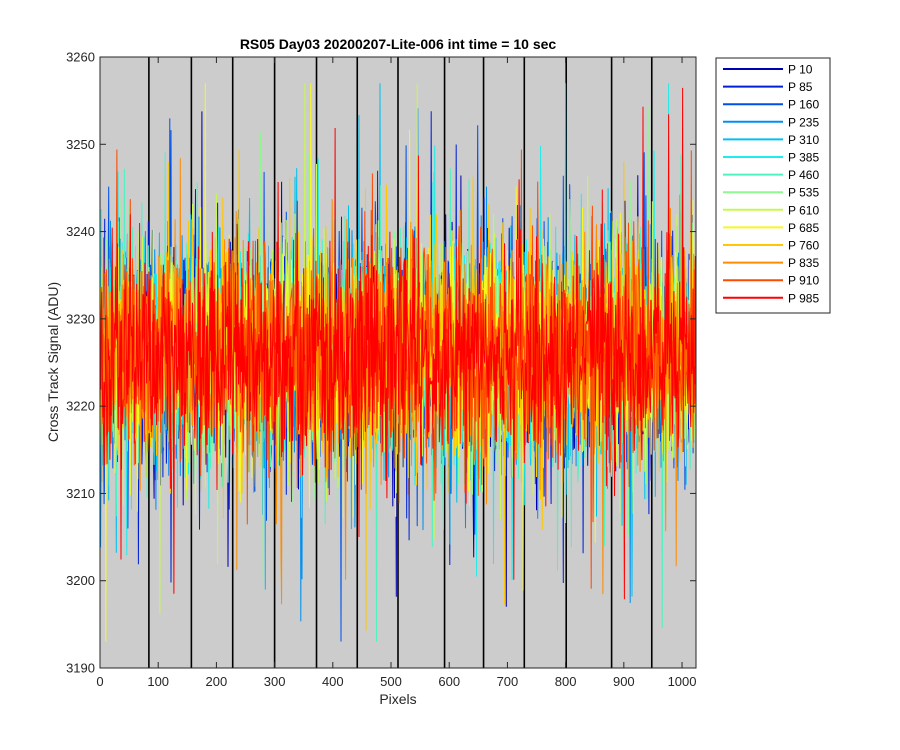  What do you see at coordinates (803, 210) in the screenshot?
I see `legend-label: P 610` at bounding box center [803, 210].